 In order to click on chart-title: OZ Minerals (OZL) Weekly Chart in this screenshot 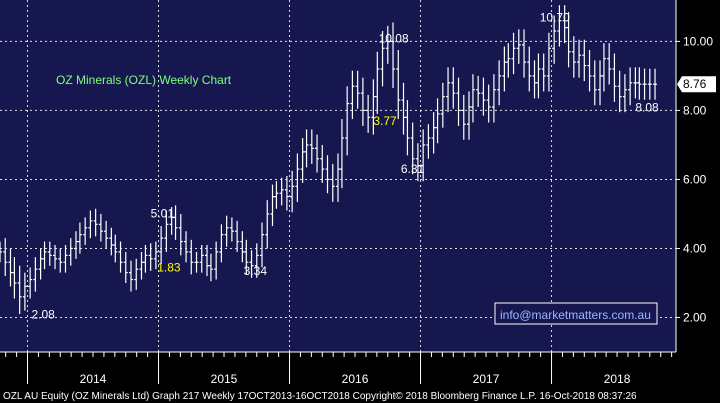, I will do `click(144, 80)`.